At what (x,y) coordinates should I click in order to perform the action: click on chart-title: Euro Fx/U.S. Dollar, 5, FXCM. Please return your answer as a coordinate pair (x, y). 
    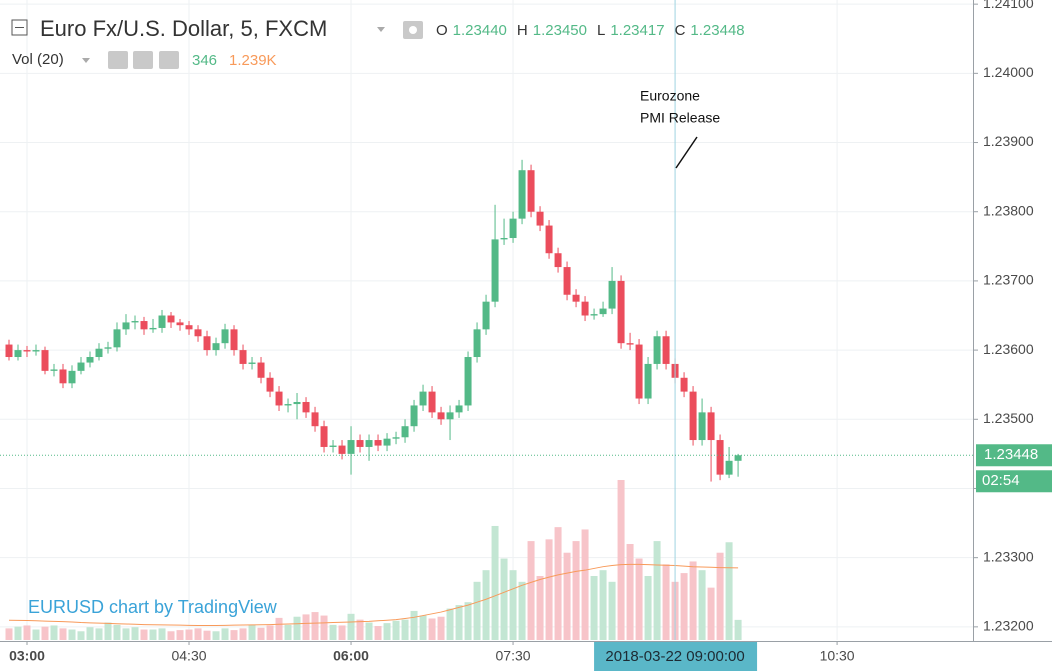
    Looking at the image, I should click on (183, 28).